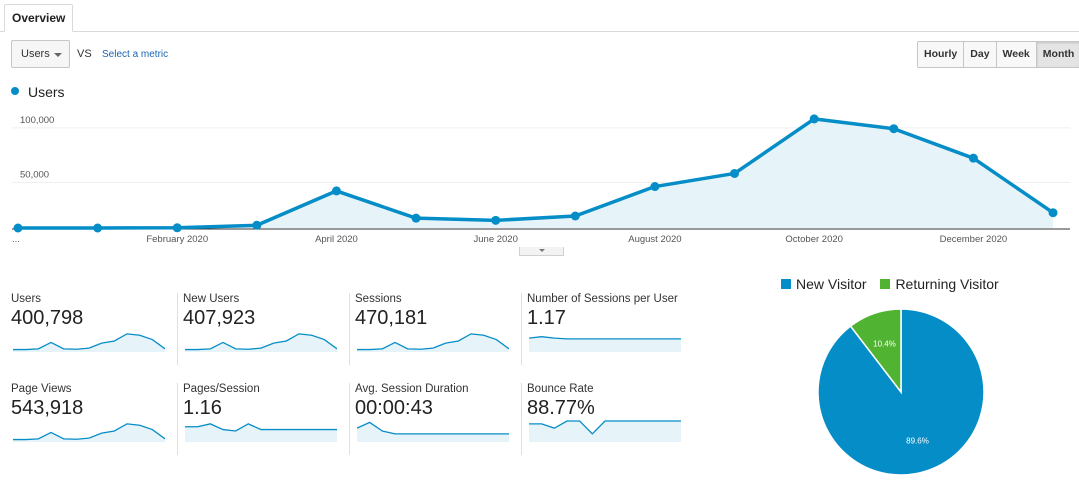  What do you see at coordinates (266, 329) in the screenshot?
I see `scorecard-new-users: New Users 407,923` at bounding box center [266, 329].